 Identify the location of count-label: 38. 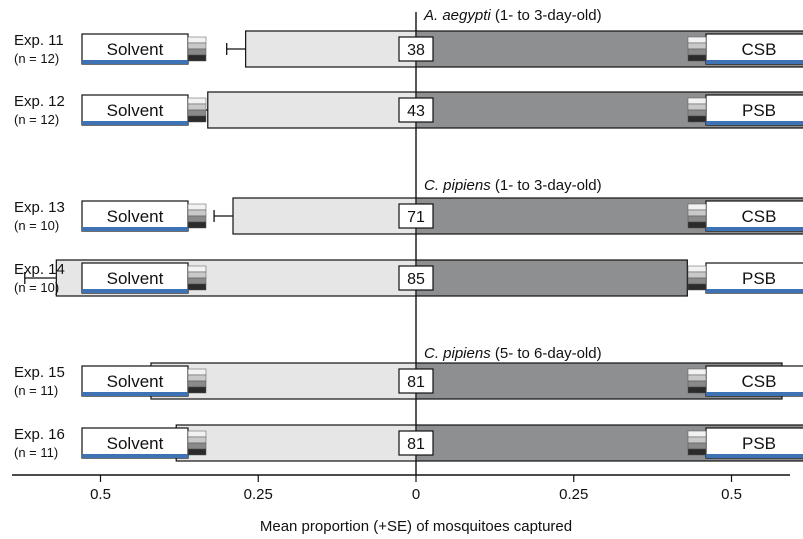
(416, 50).